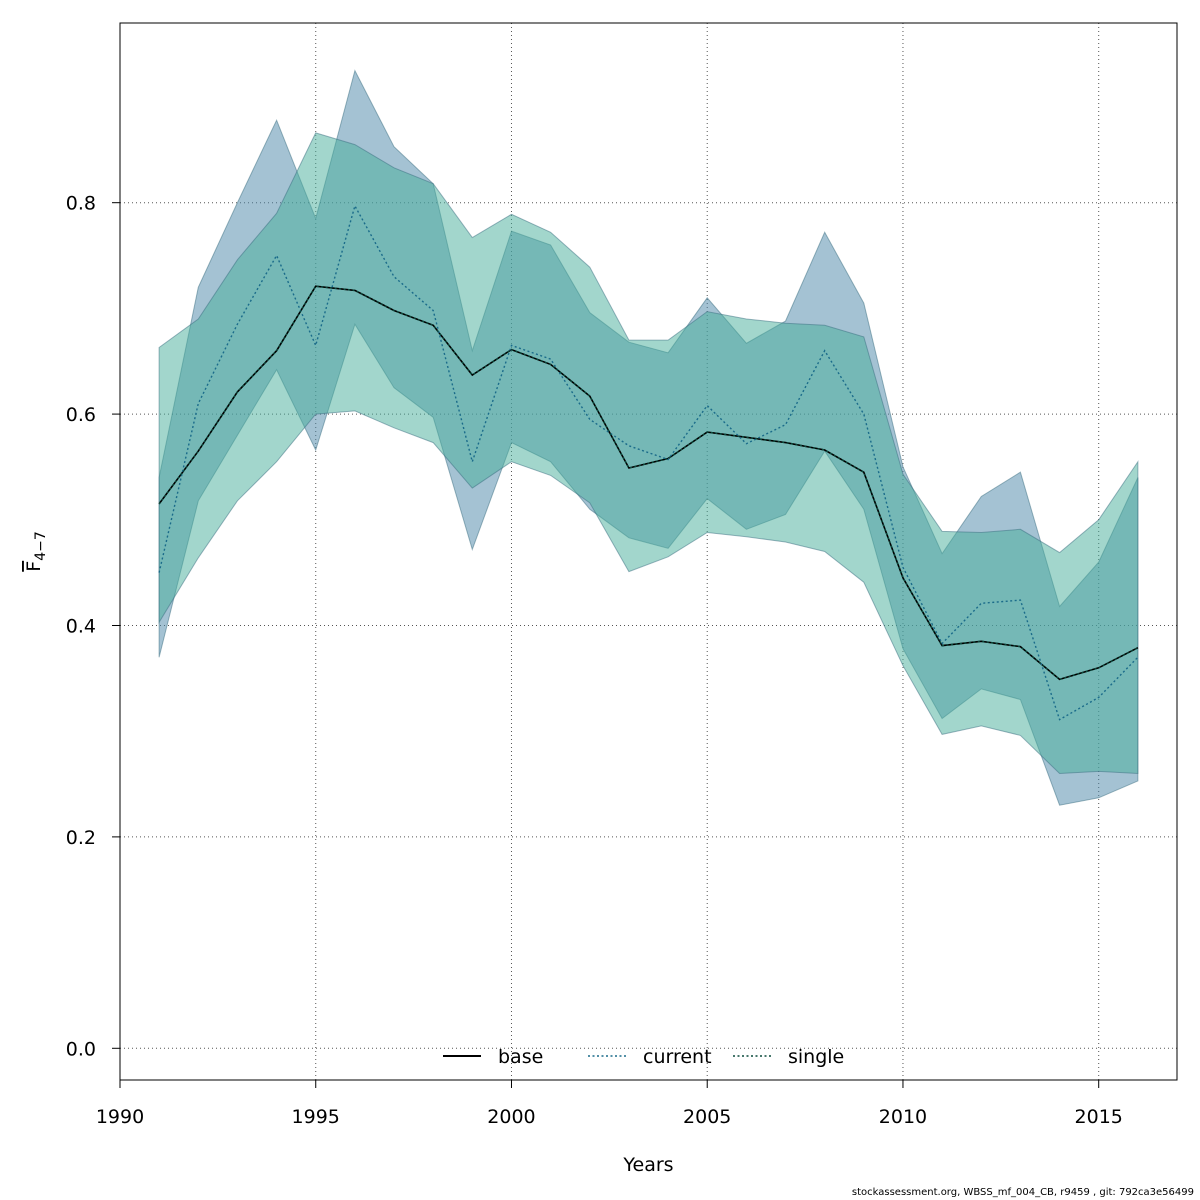  Describe the element at coordinates (41, 546) in the screenshot. I see `y-axis-title-subscript: 4−7` at that location.